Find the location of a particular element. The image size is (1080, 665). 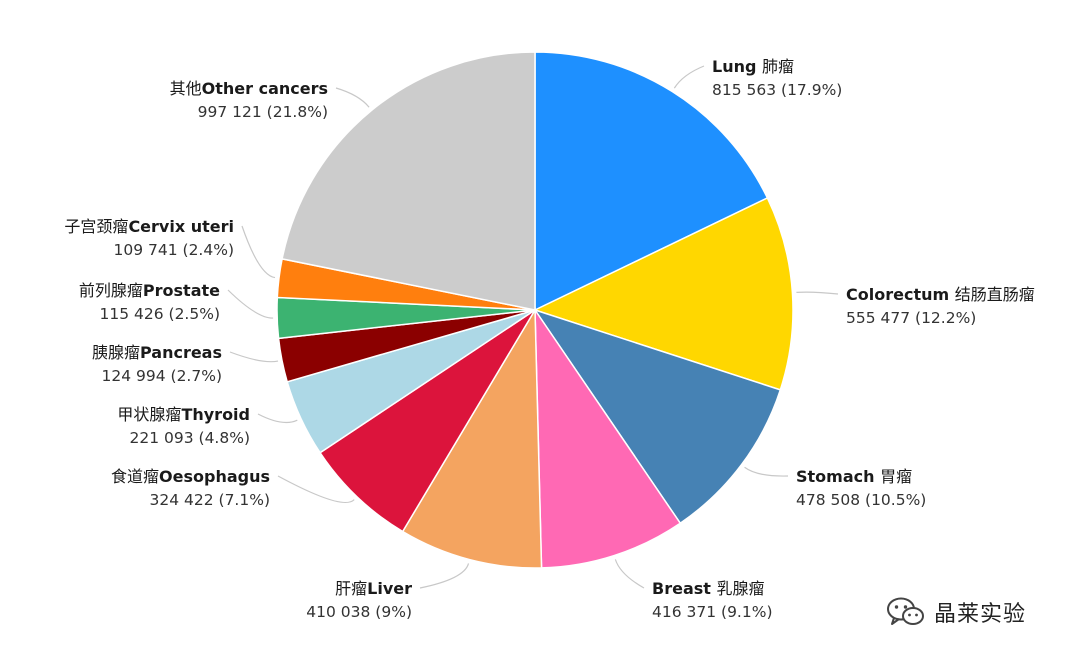

pie-slice-liver is located at coordinates (472, 438).